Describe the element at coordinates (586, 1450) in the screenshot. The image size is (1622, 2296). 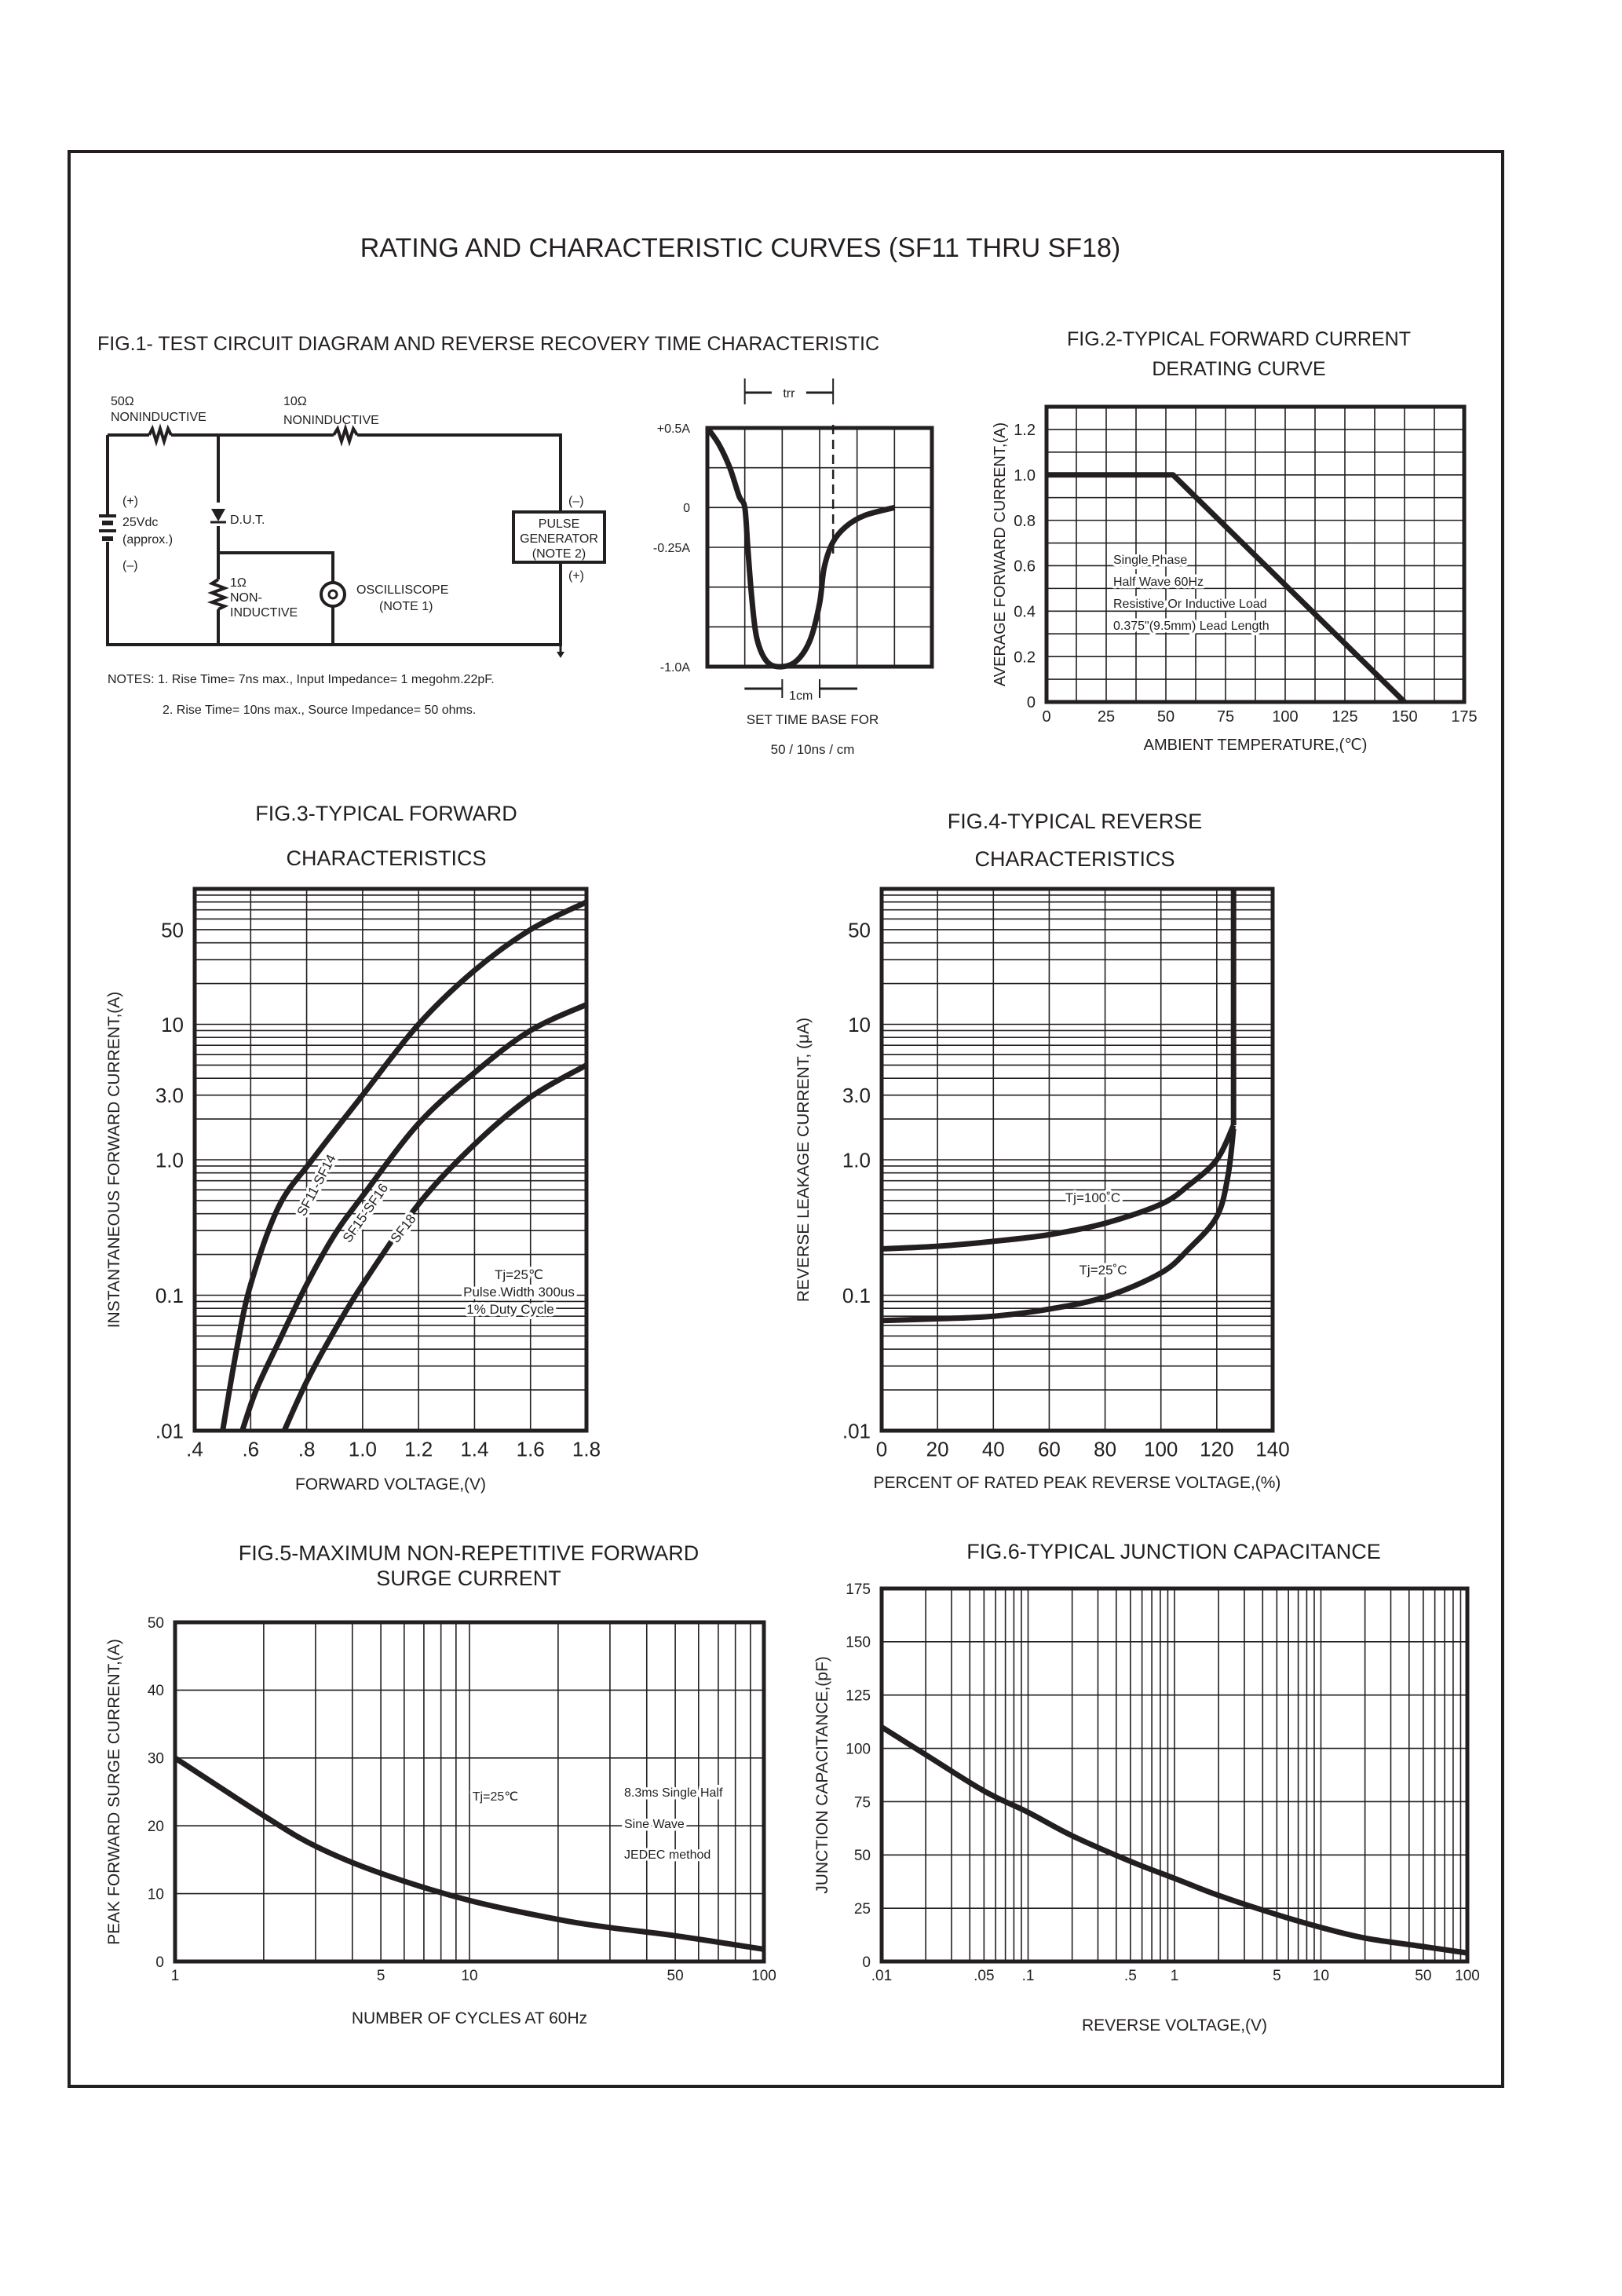
I see `x-tick-label: 1.8` at that location.